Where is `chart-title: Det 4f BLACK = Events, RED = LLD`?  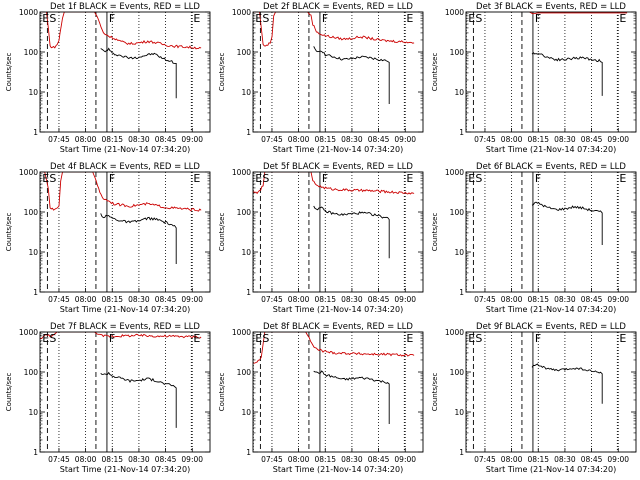
chart-title: Det 4f BLACK = Events, RED = LLD is located at coordinates (125, 167).